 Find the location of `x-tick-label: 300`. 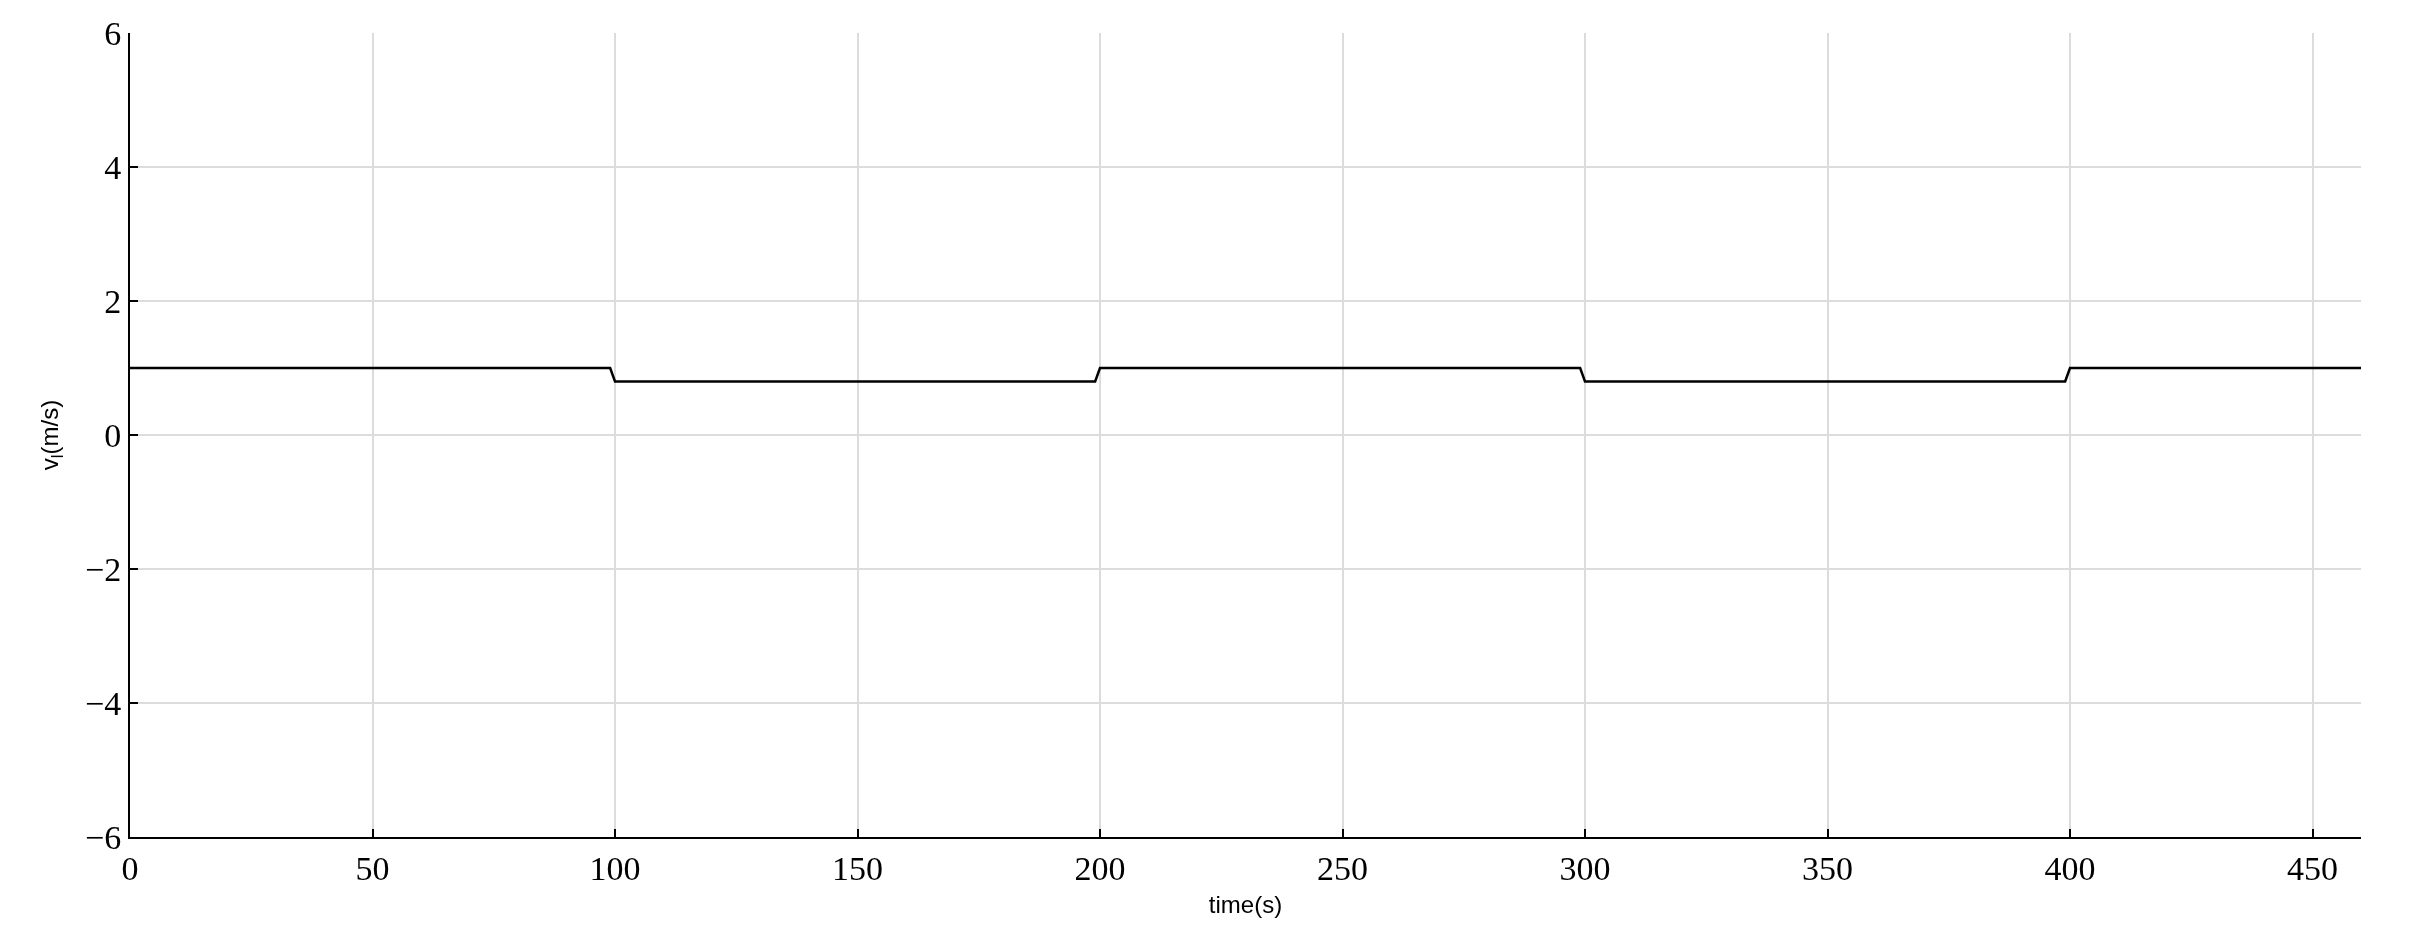

x-tick-label: 300 is located at coordinates (1585, 868).